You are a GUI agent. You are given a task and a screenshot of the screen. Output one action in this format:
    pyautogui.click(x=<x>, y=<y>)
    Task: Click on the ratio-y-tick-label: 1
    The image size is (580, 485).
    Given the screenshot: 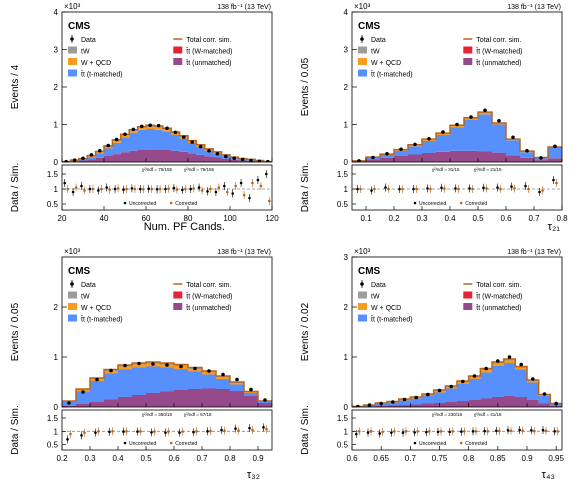 What is the action you would take?
    pyautogui.click(x=56, y=189)
    